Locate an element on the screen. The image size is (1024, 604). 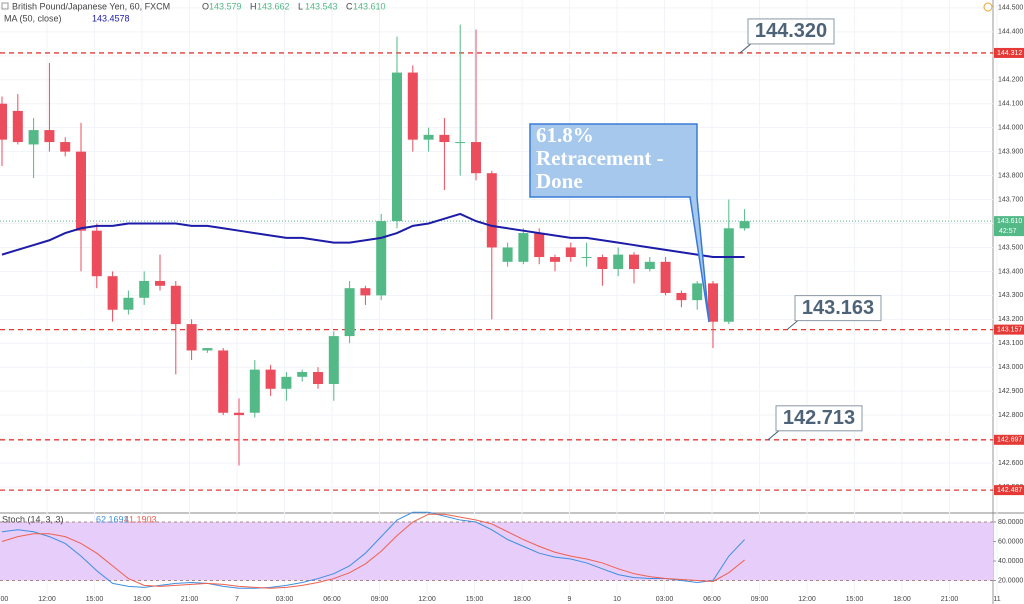
callout-text: Retracement - is located at coordinates (600, 158).